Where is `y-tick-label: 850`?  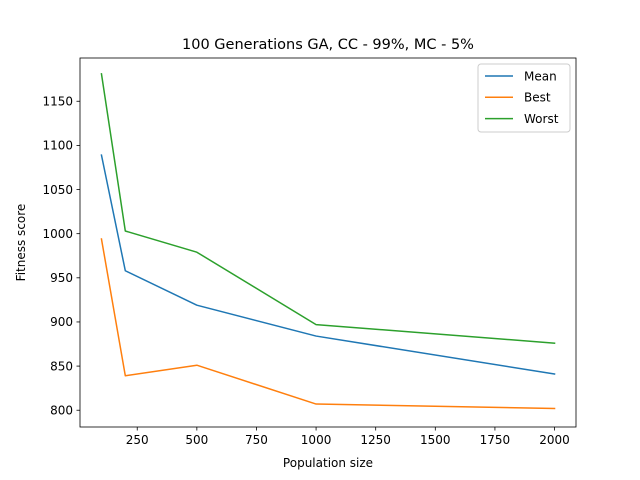 y-tick-label: 850 is located at coordinates (61, 366).